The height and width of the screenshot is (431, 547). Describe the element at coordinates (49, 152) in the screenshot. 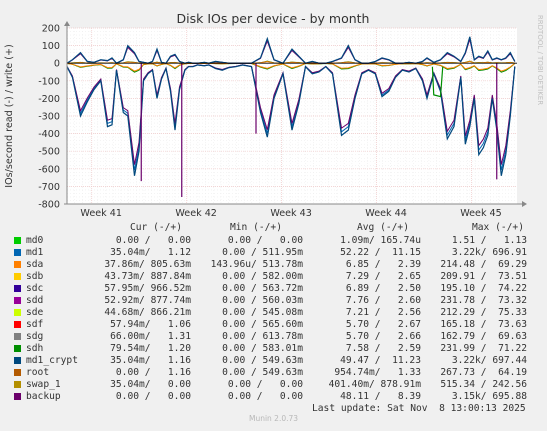

I see `y-tick-label: -500` at that location.